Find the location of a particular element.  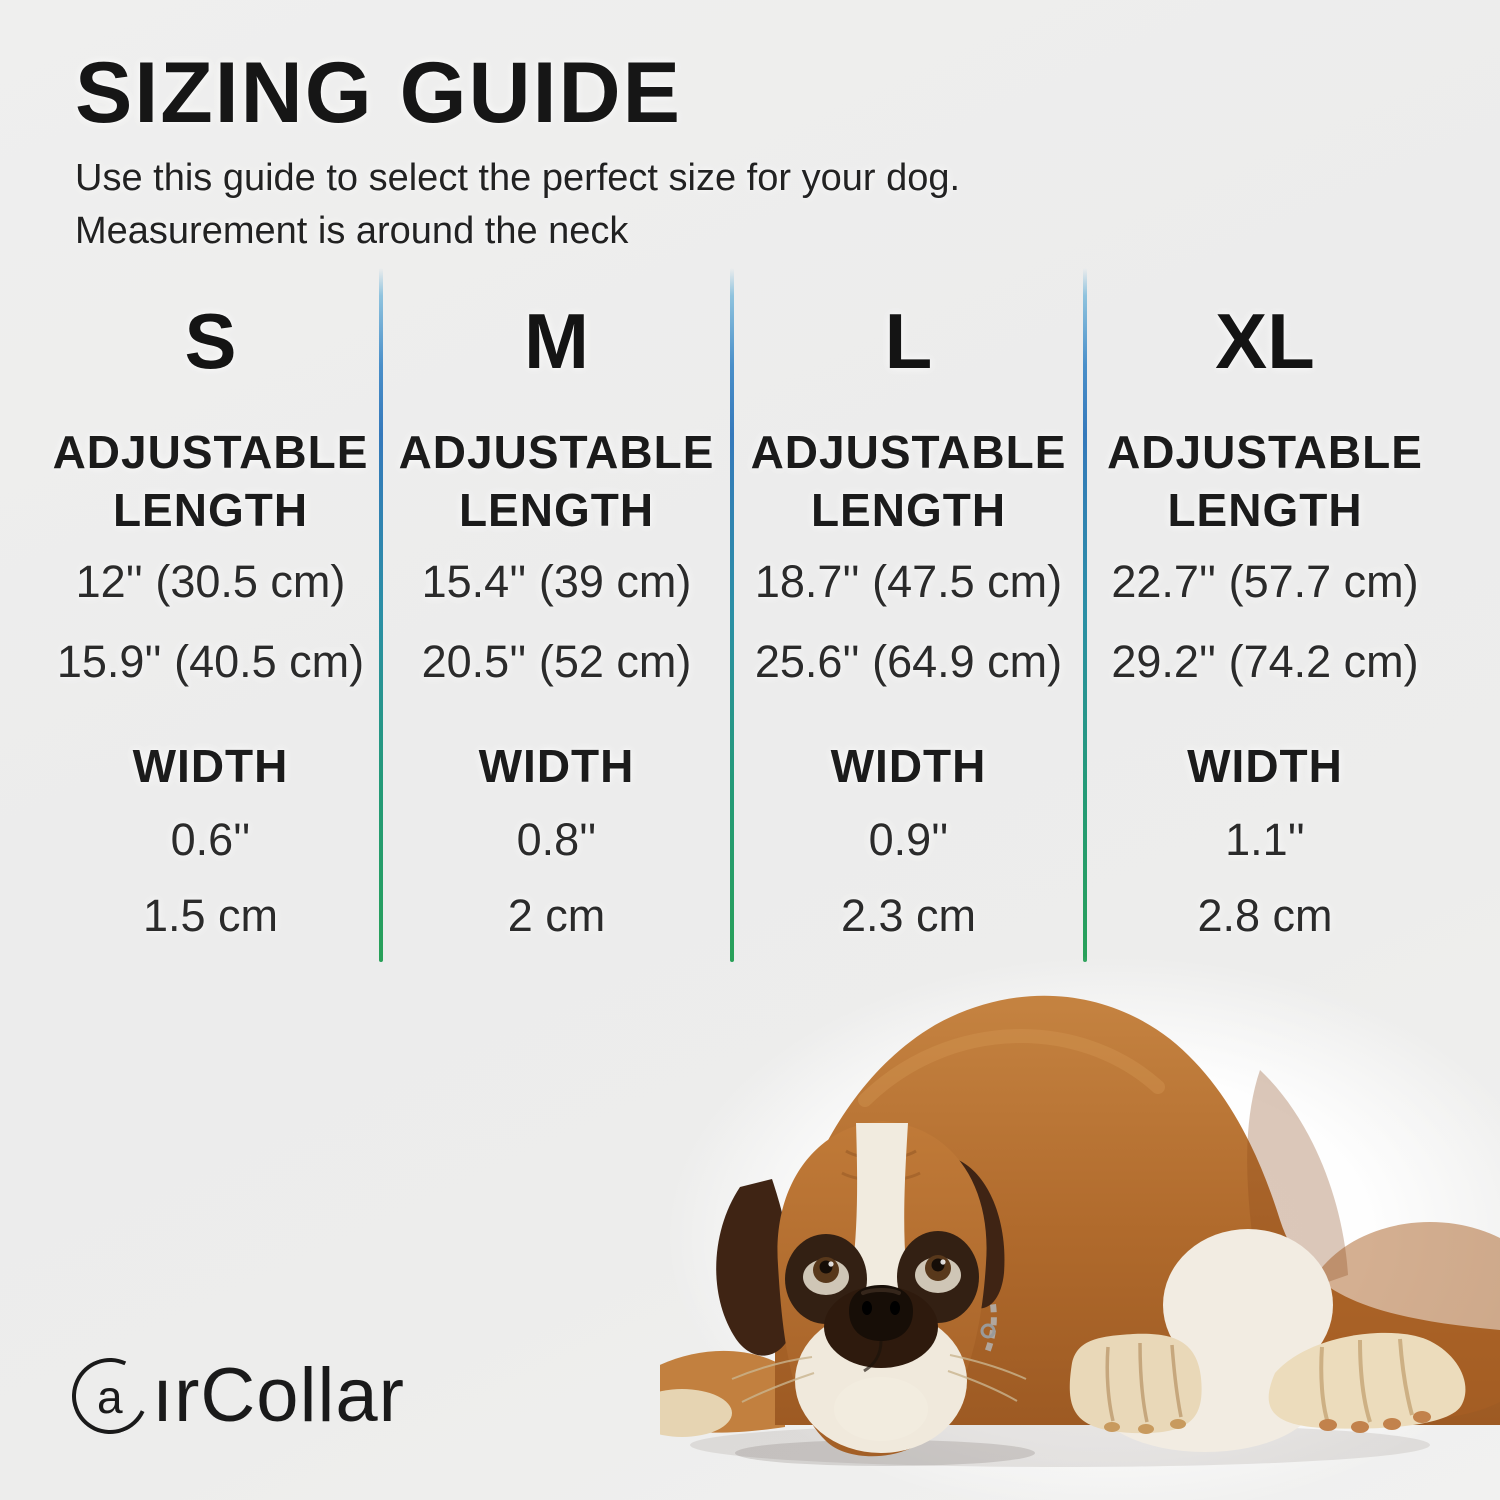

subtitle-line-2: Measurement is around the neck is located at coordinates (352, 230).